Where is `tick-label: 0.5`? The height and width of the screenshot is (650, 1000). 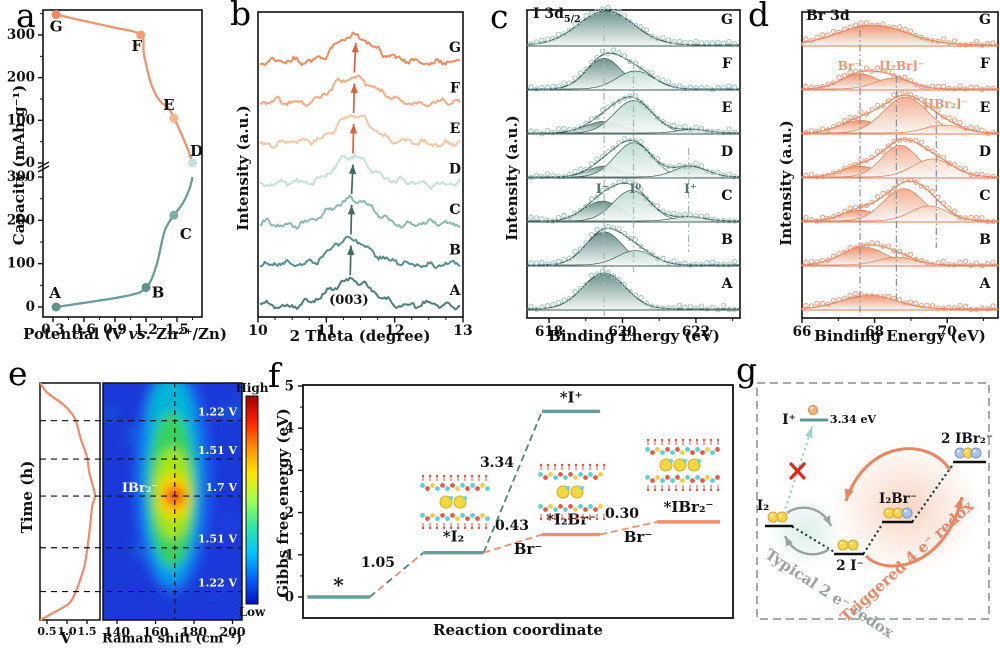
tick-label: 0.5 is located at coordinates (46, 631).